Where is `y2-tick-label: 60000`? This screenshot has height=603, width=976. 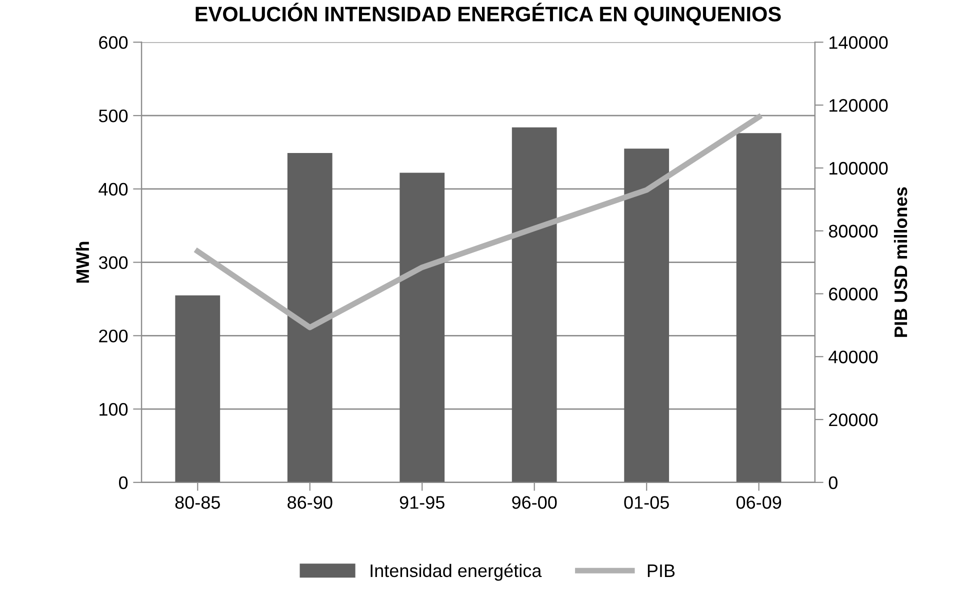
y2-tick-label: 60000 is located at coordinates (853, 294).